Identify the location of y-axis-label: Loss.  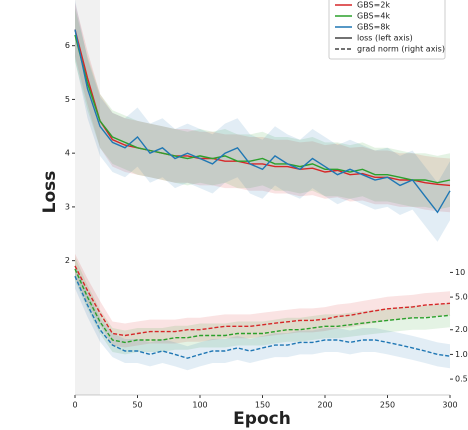
(50, 192).